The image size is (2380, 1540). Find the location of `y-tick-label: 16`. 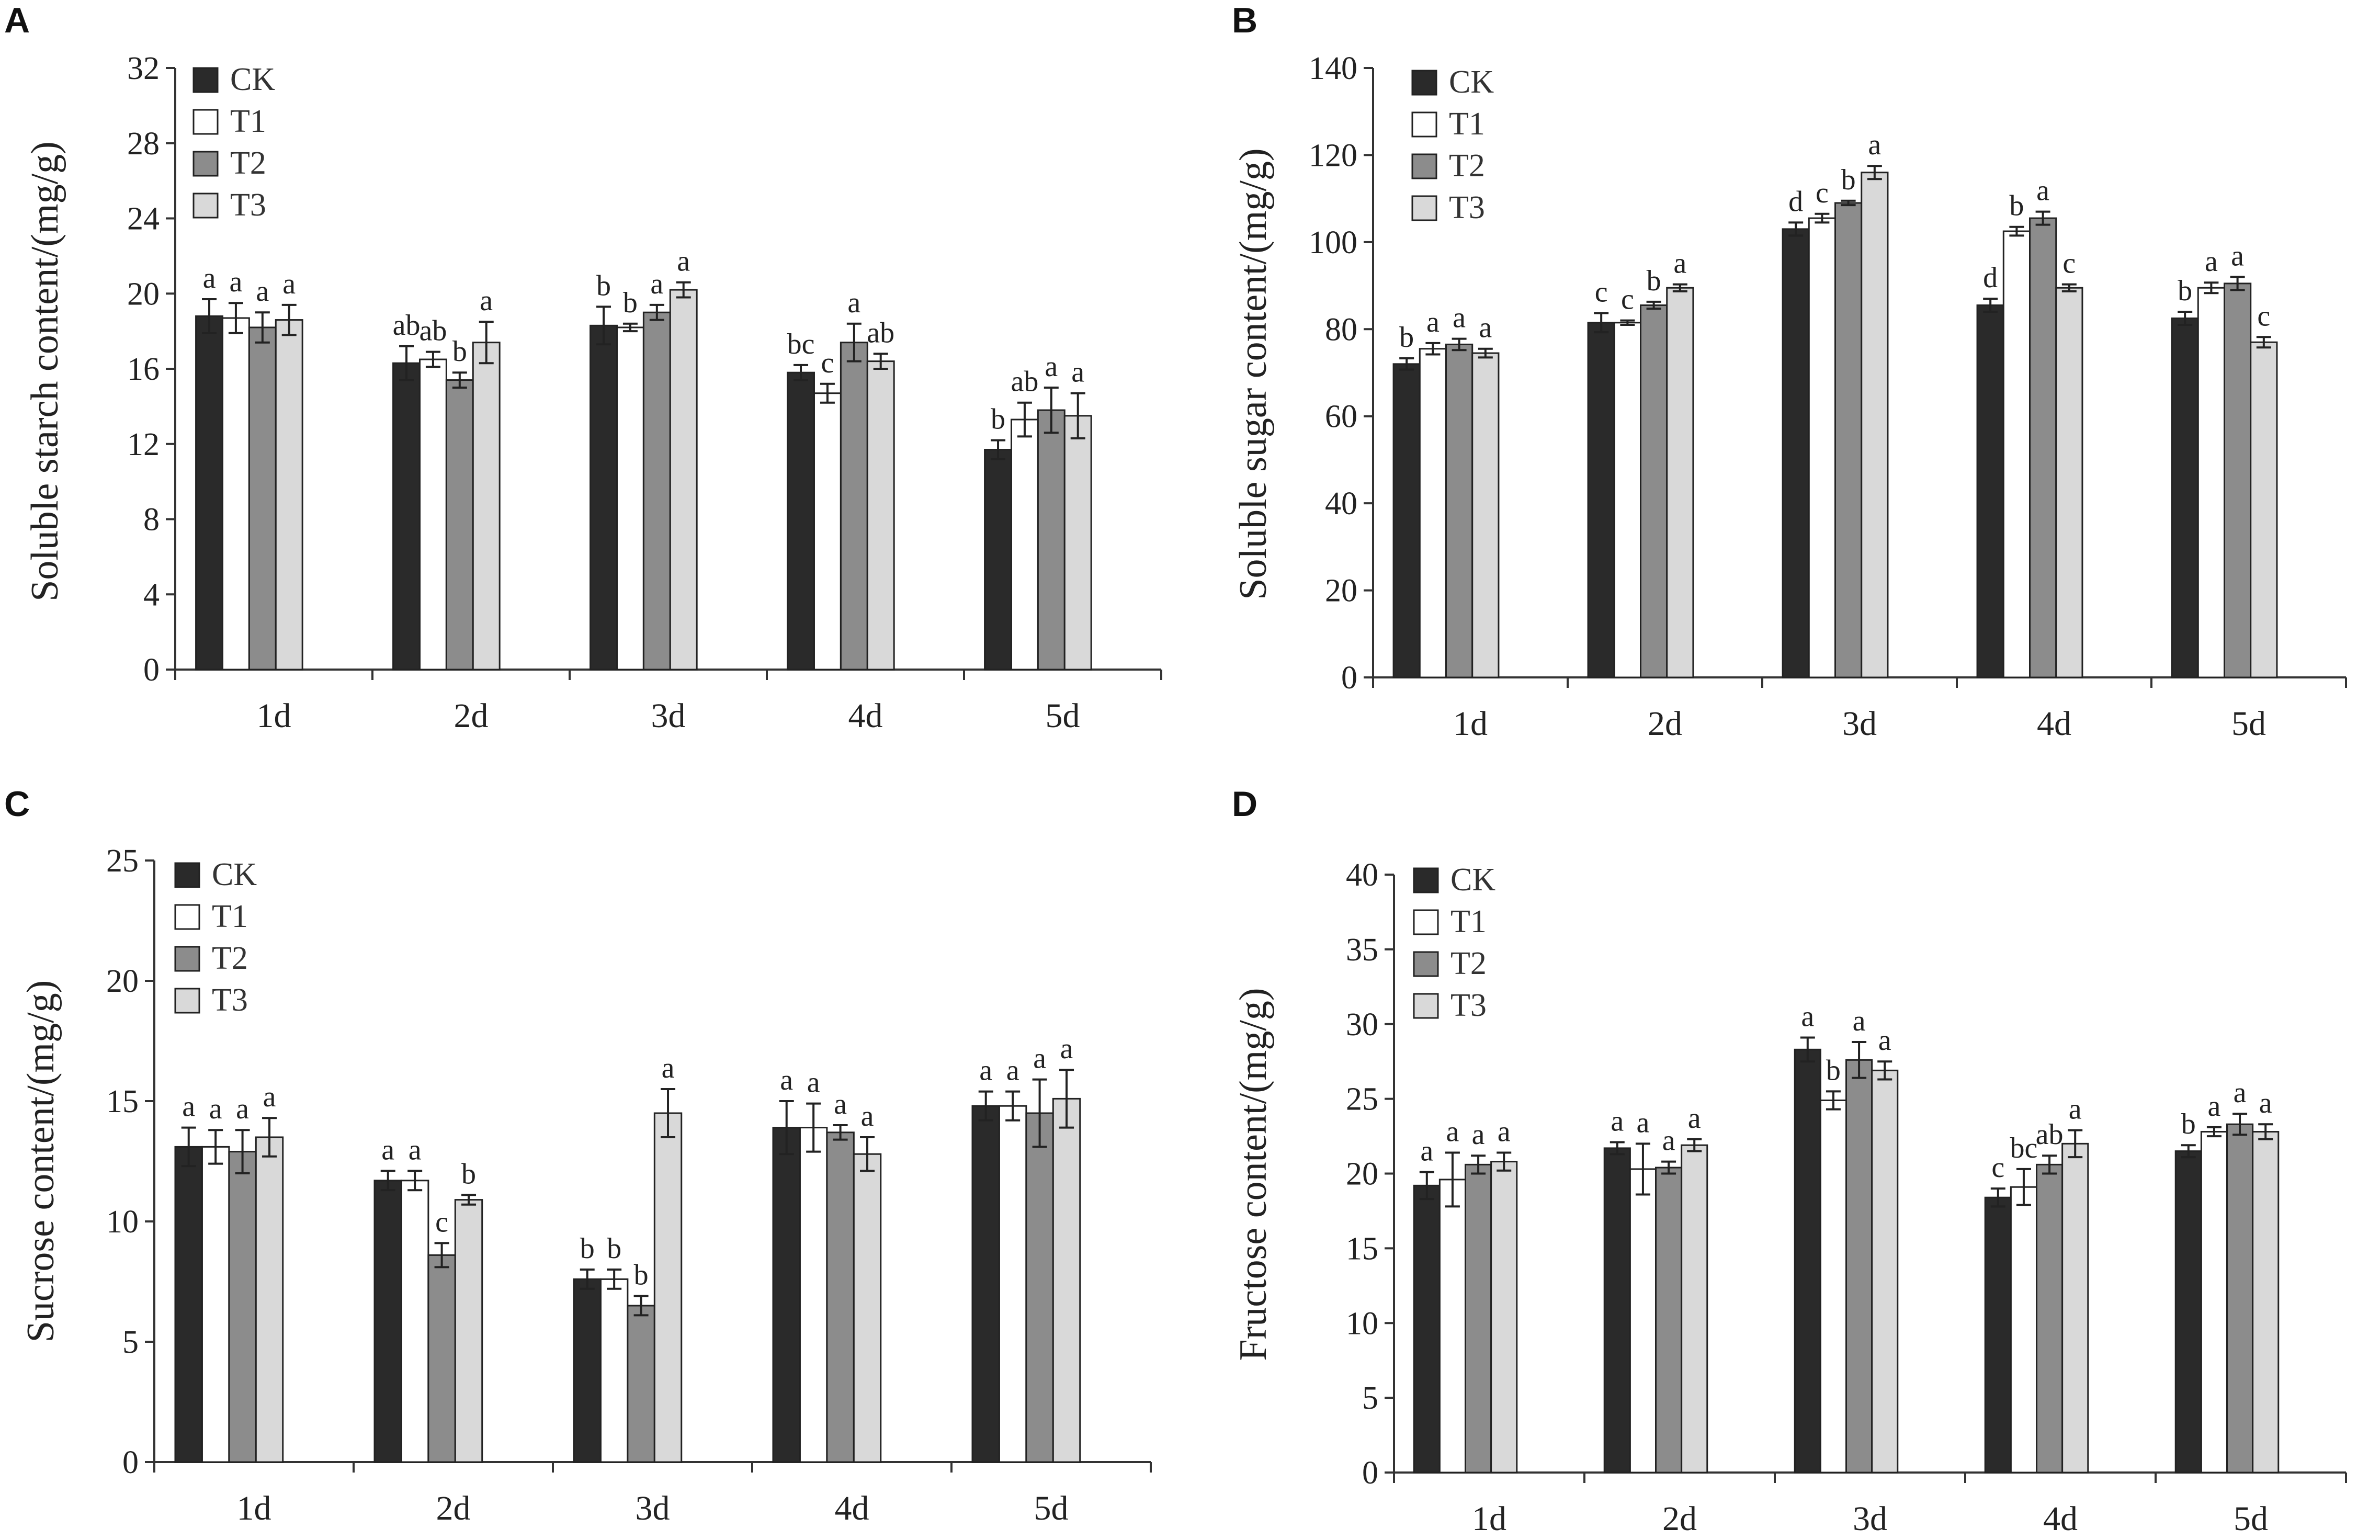

y-tick-label: 16 is located at coordinates (144, 370).